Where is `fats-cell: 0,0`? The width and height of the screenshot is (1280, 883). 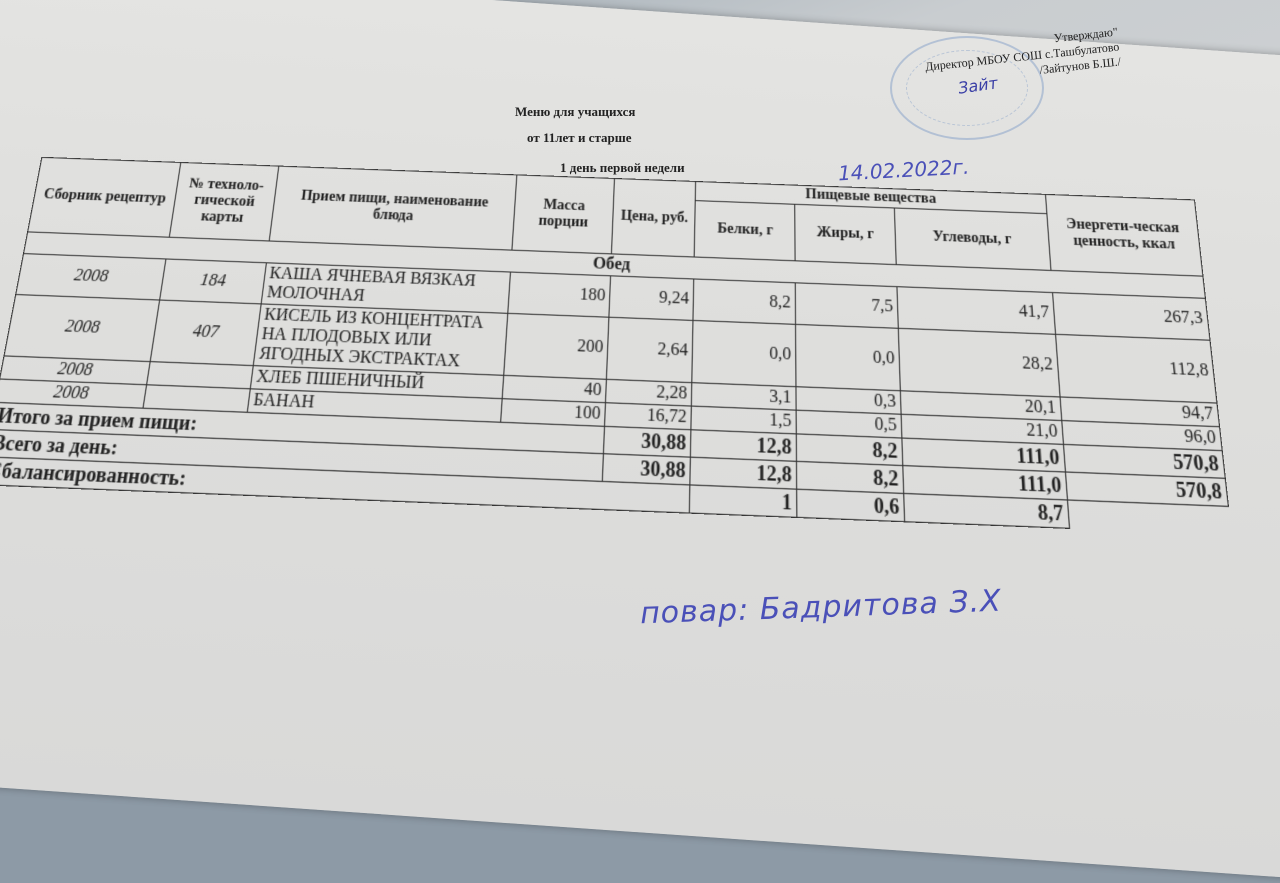 fats-cell: 0,0 is located at coordinates (848, 357).